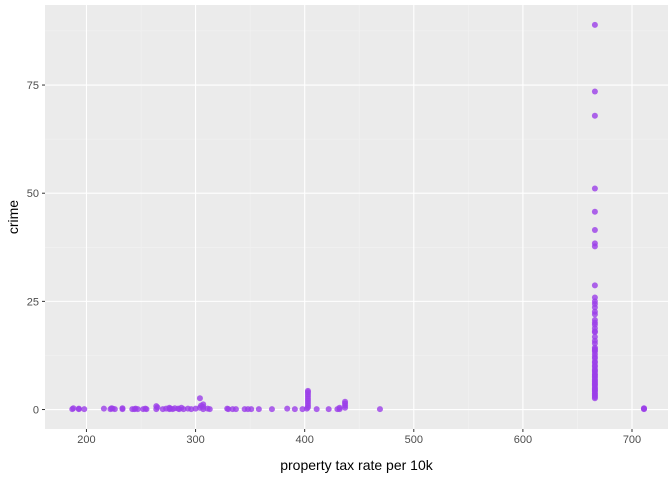 This screenshot has width=672, height=480. I want to click on x-tick-label: 500, so click(414, 440).